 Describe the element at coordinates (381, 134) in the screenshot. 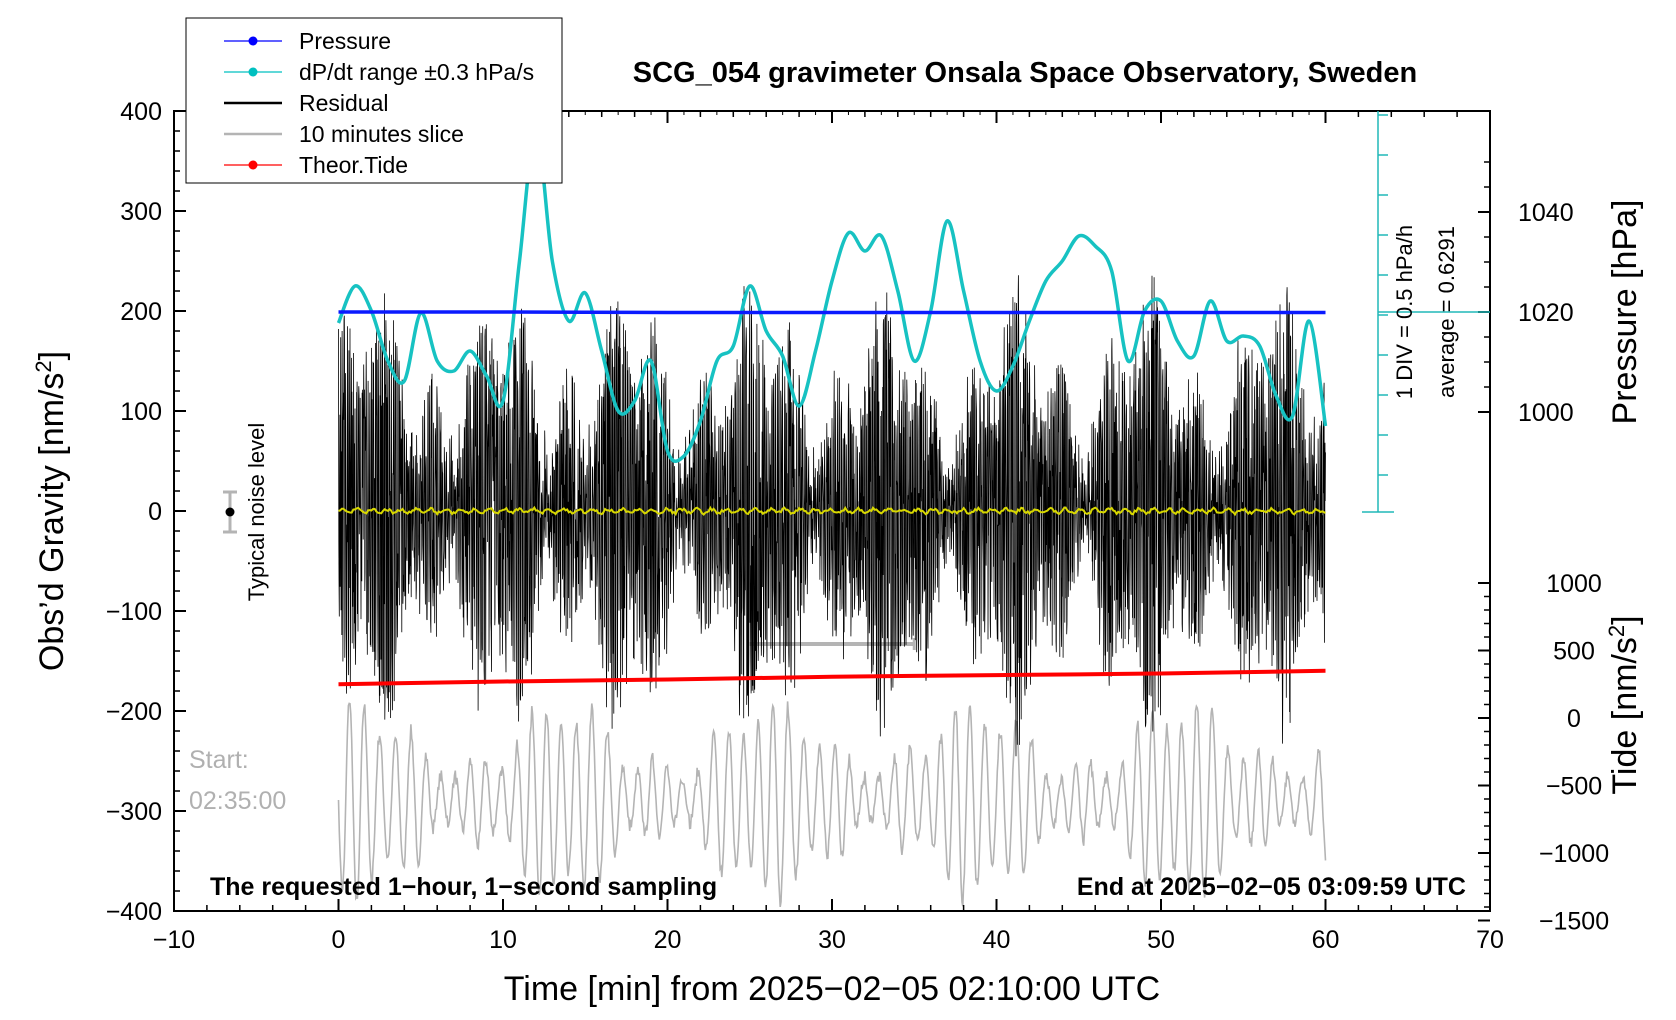

I see `legend-label: 10 minutes slice` at that location.